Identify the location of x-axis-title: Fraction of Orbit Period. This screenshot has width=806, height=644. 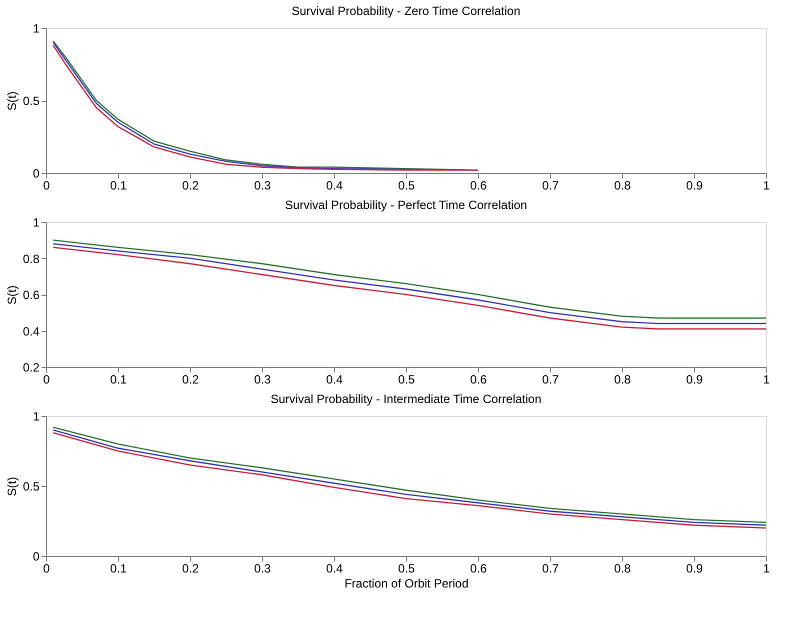
(406, 583).